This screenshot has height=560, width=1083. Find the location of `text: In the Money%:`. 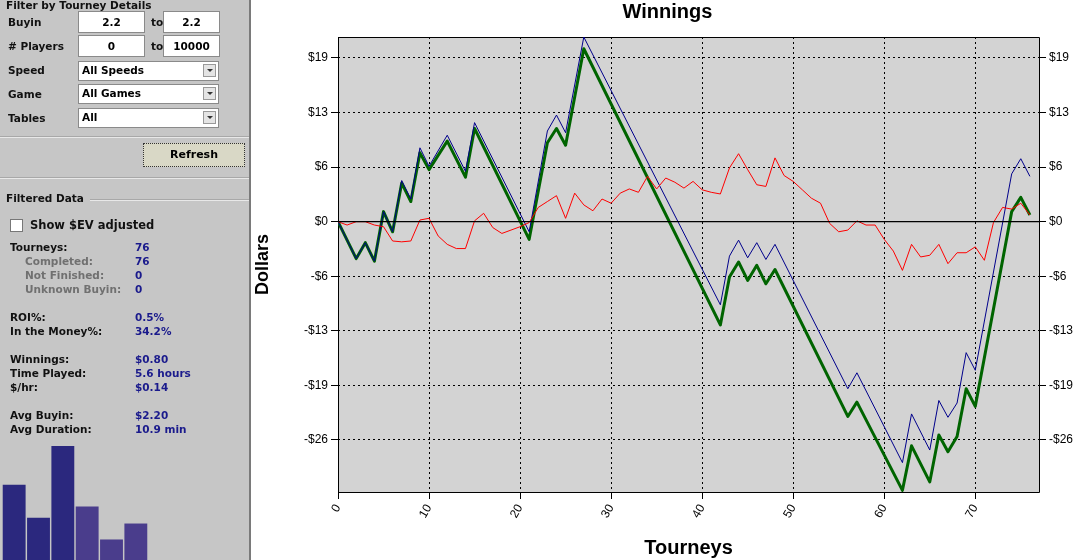

text: In the Money%: is located at coordinates (56, 331).